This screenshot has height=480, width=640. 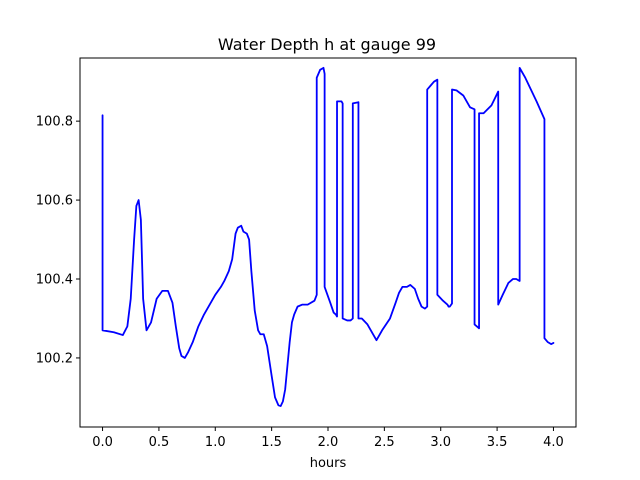 I want to click on x-tick-label: 2.5, so click(x=384, y=442).